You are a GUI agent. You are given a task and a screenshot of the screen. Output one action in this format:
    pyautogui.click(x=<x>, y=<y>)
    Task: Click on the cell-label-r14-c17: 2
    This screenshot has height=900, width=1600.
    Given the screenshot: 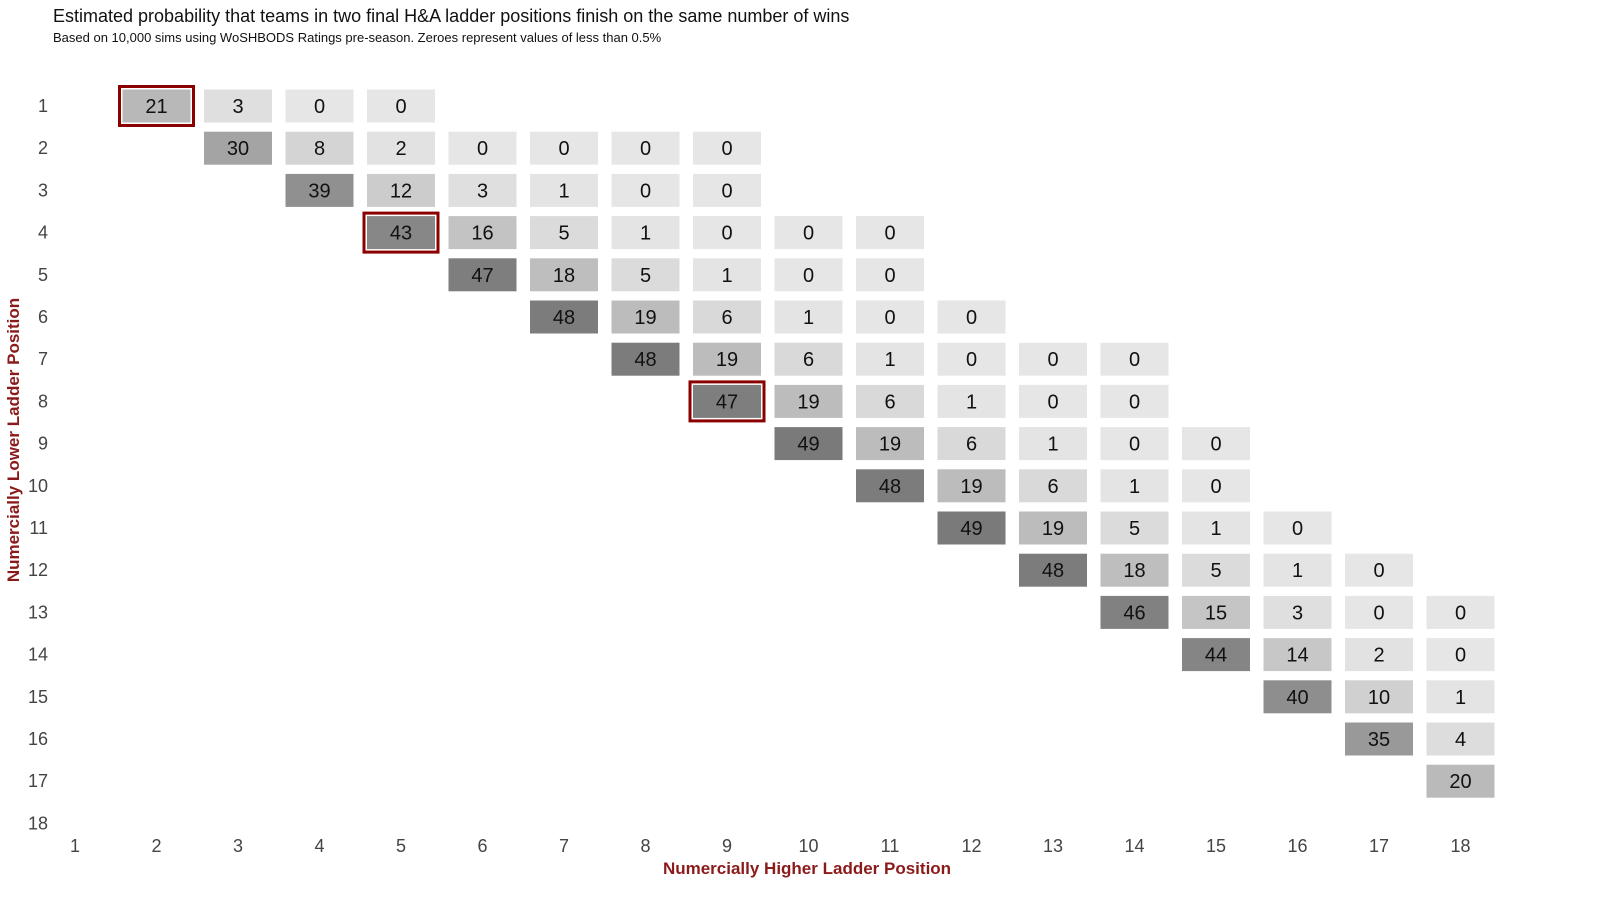 What is the action you would take?
    pyautogui.click(x=1378, y=656)
    